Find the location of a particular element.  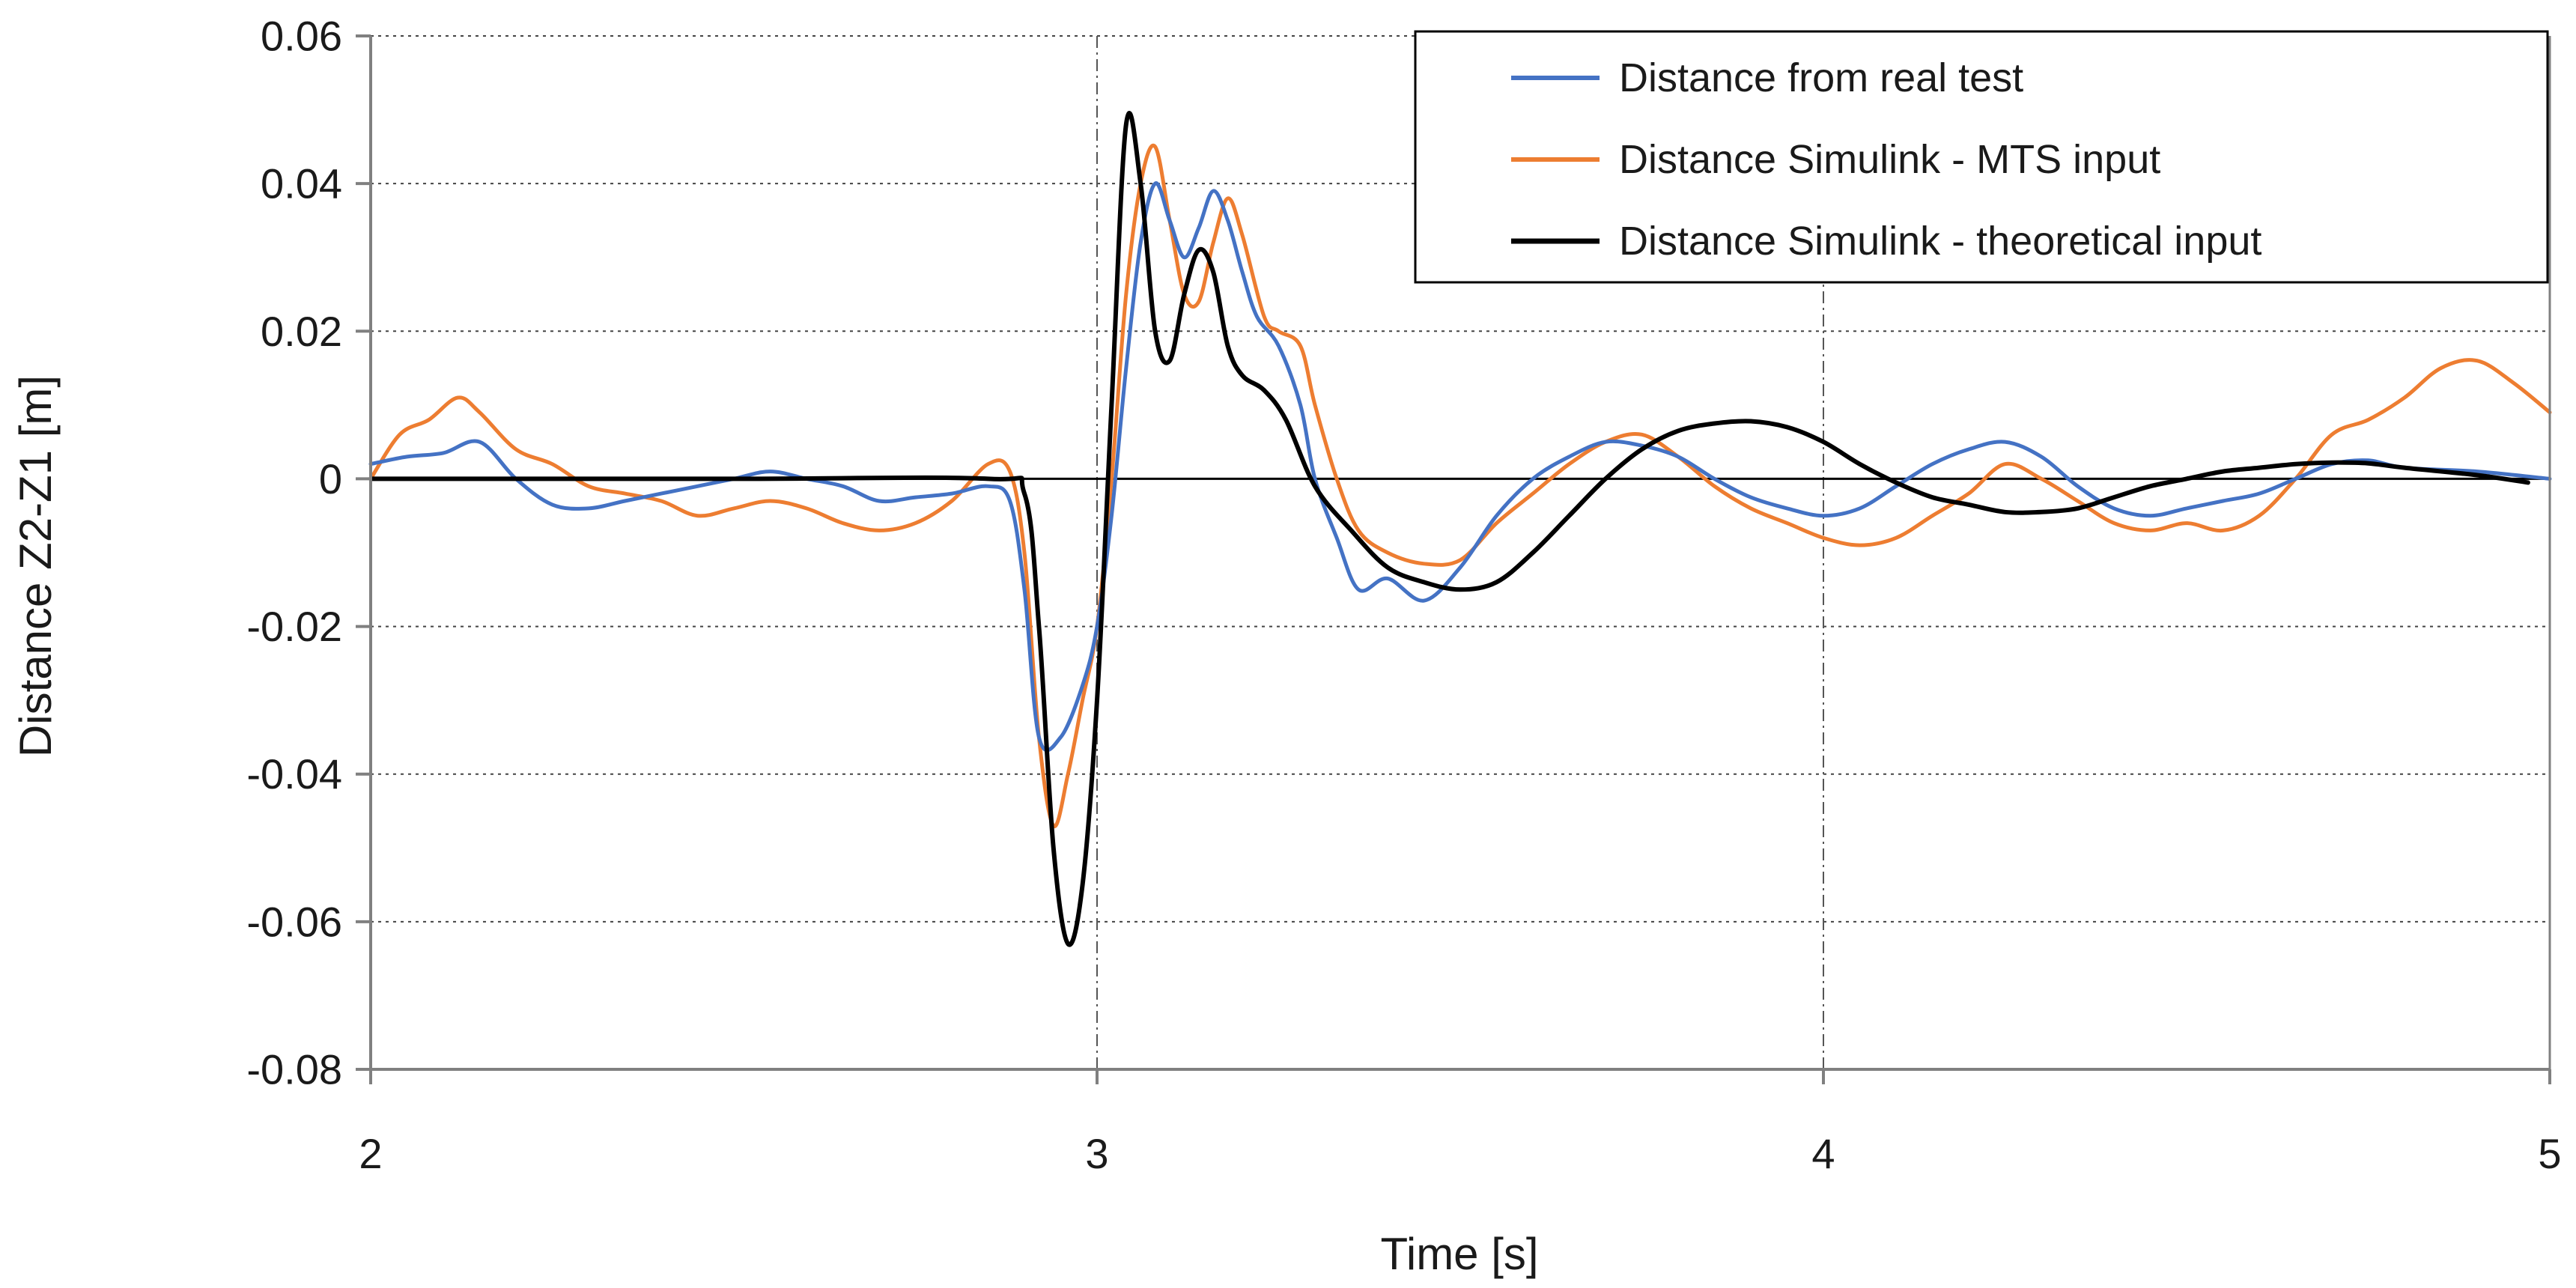

x-tick-labels: 2 3 4 5 is located at coordinates (1460, 1153).